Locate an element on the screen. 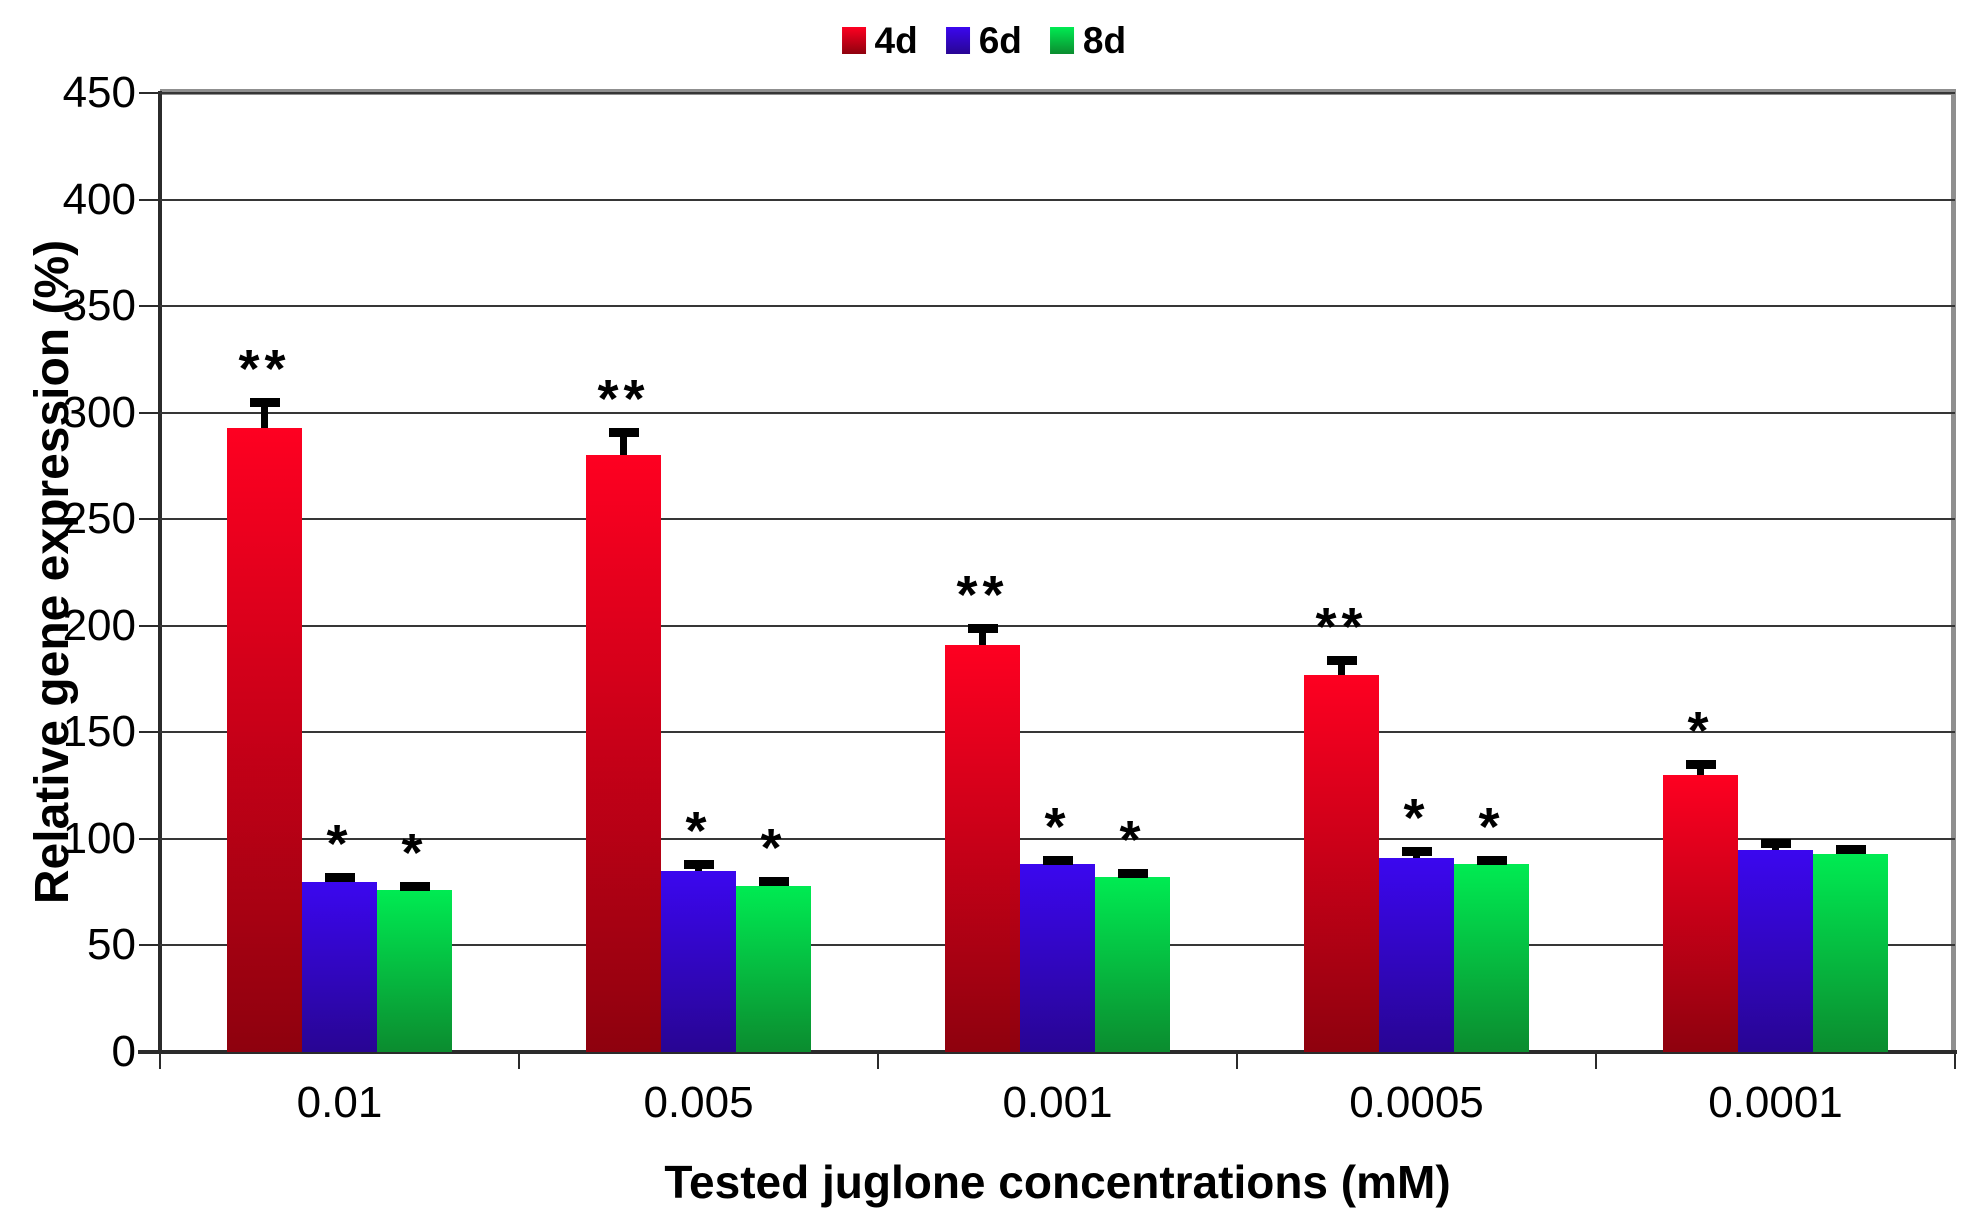 The height and width of the screenshot is (1224, 1979). significance-4d-0.005: ** is located at coordinates (623, 398).